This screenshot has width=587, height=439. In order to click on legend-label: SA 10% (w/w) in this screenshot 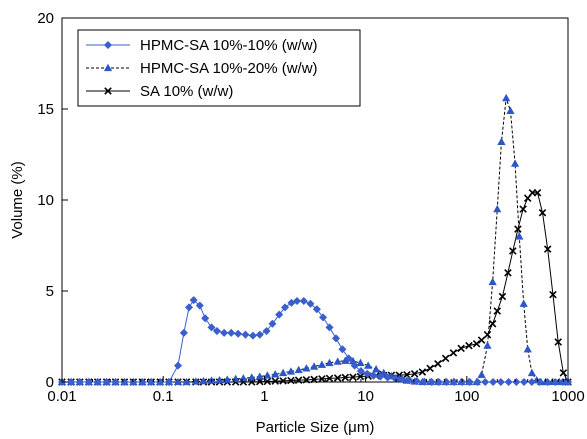, I will do `click(186, 91)`.